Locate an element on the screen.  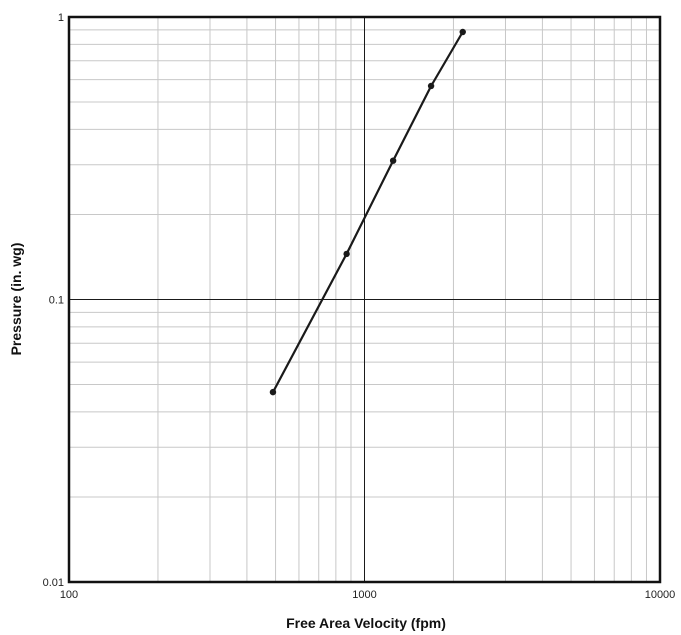
y-axis-label: Pressure (in. wg) is located at coordinates (16, 299).